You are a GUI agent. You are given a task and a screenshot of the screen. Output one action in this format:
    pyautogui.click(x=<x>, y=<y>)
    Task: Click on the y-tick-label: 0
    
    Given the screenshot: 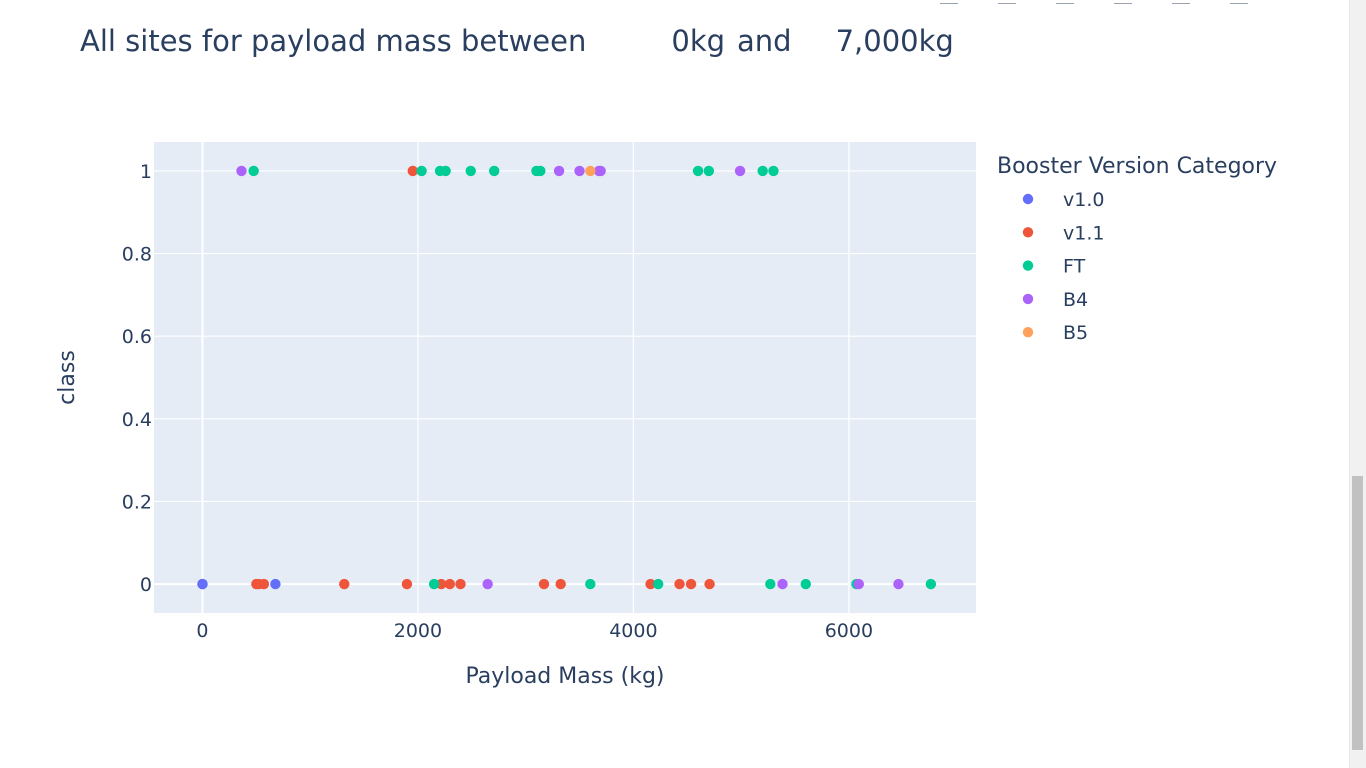 What is the action you would take?
    pyautogui.click(x=146, y=585)
    